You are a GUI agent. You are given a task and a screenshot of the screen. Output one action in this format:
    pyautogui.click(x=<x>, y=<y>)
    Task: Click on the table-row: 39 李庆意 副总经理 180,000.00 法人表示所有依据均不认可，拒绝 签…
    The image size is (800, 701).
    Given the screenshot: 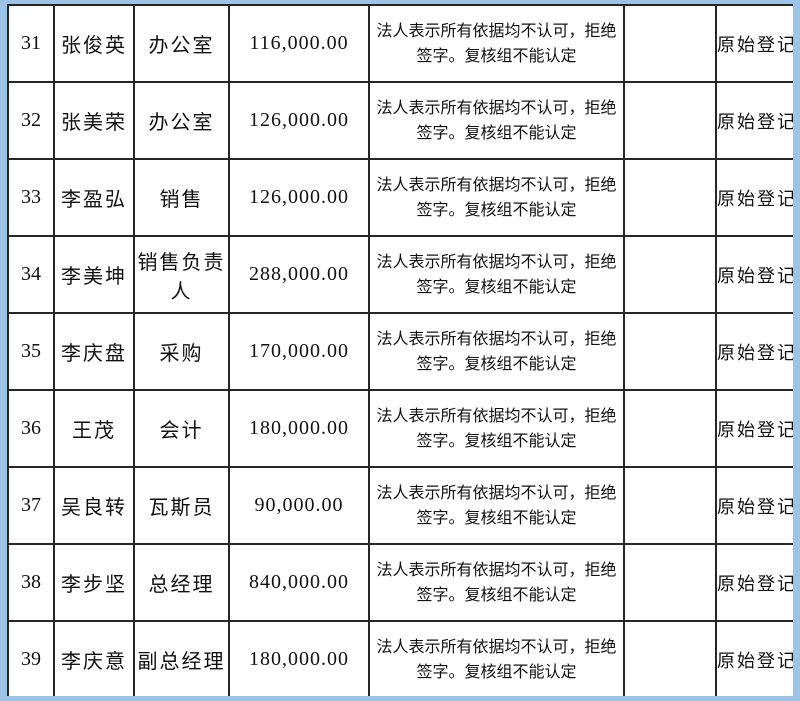 What is the action you would take?
    pyautogui.click(x=400, y=658)
    